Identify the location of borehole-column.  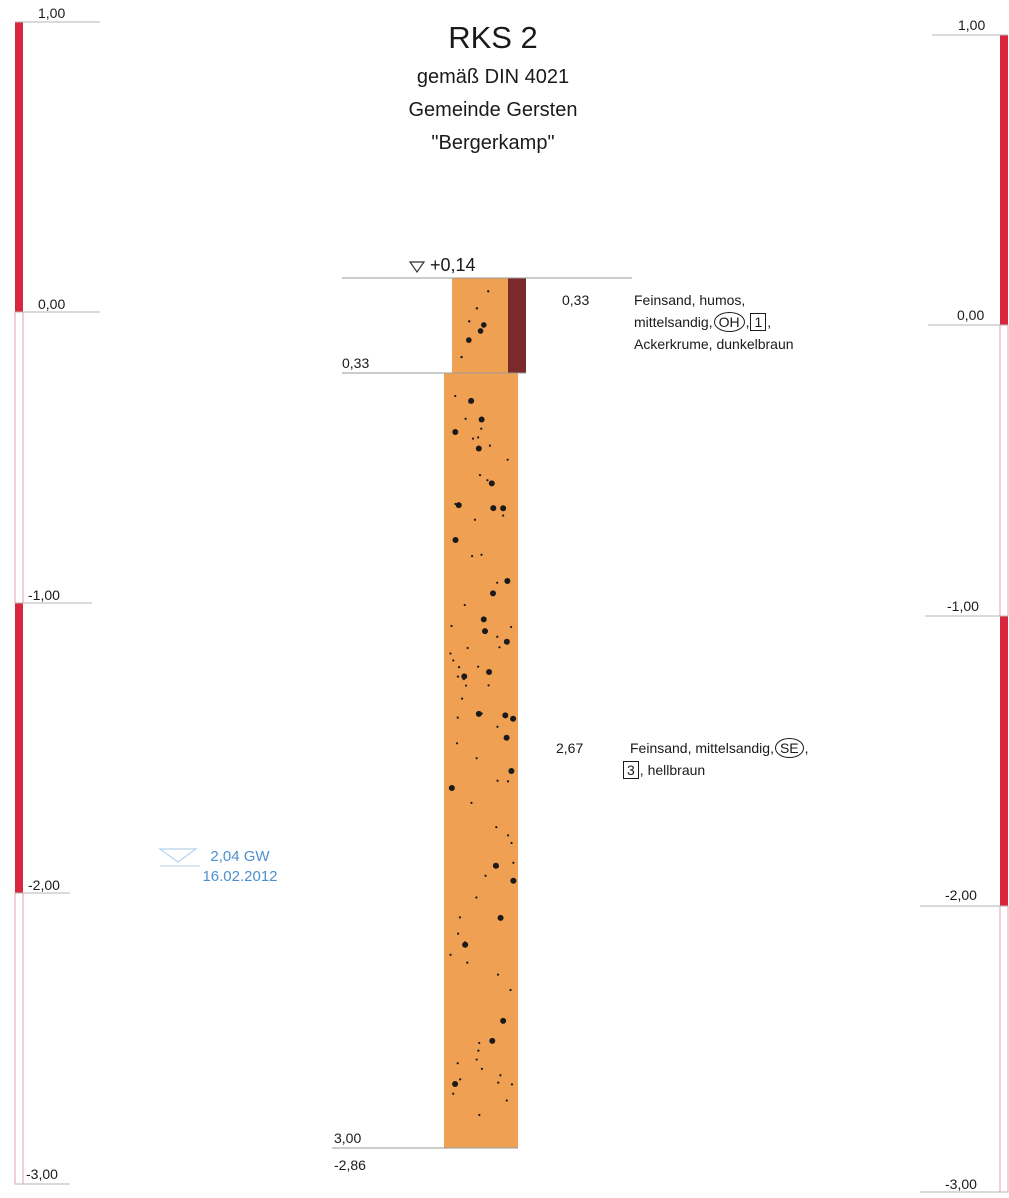
(485, 713).